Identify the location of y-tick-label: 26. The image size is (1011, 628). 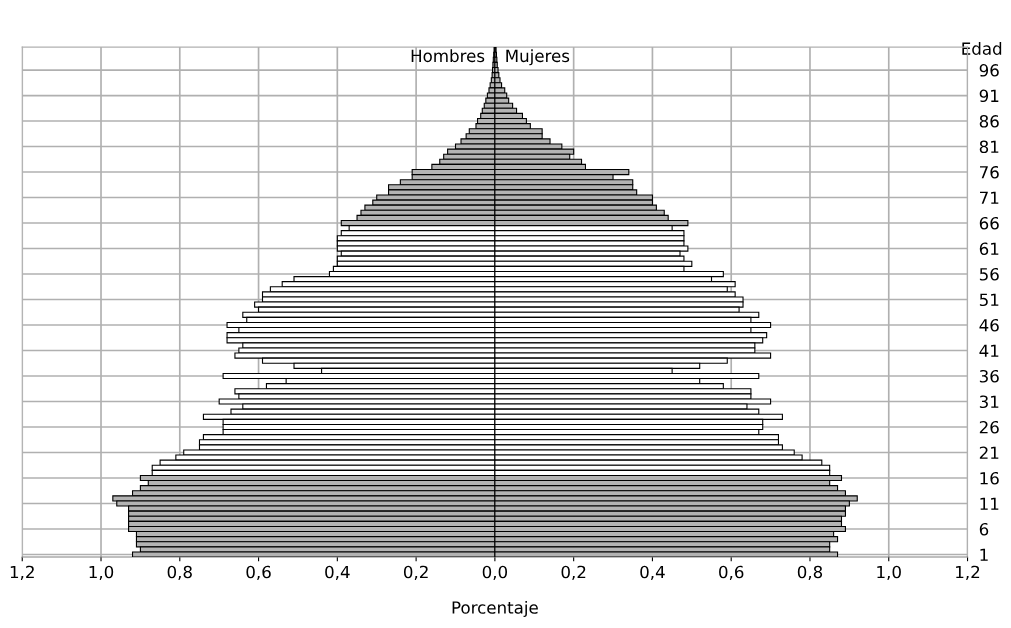
(989, 427).